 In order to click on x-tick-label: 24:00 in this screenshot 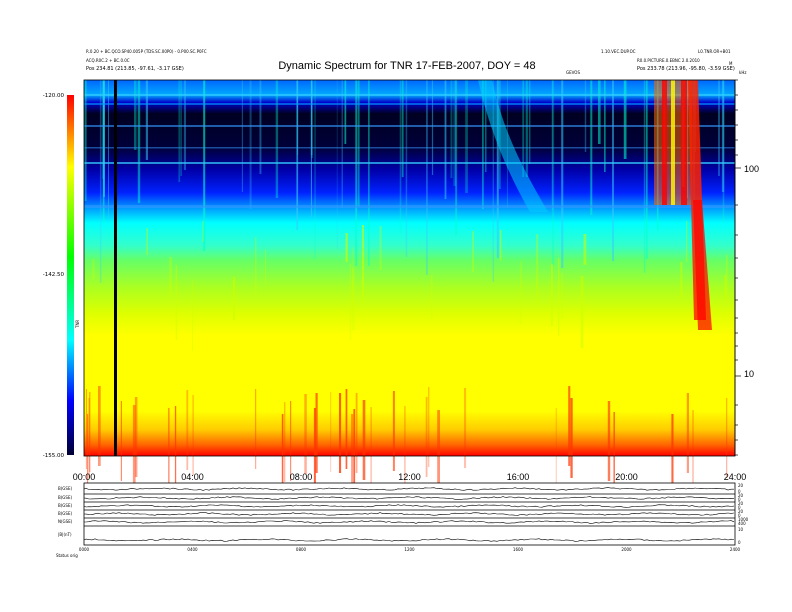, I will do `click(735, 477)`.